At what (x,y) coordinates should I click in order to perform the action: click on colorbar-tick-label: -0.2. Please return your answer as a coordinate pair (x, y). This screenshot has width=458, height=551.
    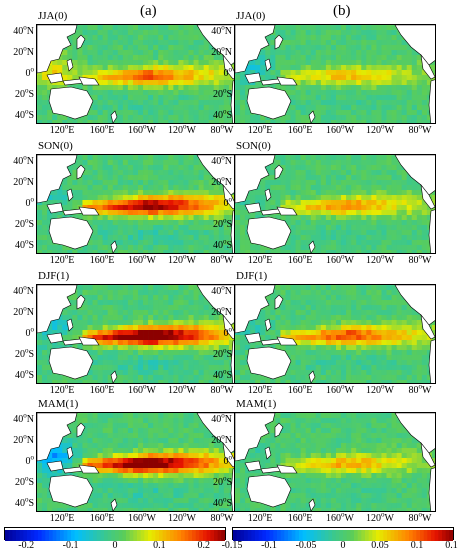
    Looking at the image, I should click on (26, 545).